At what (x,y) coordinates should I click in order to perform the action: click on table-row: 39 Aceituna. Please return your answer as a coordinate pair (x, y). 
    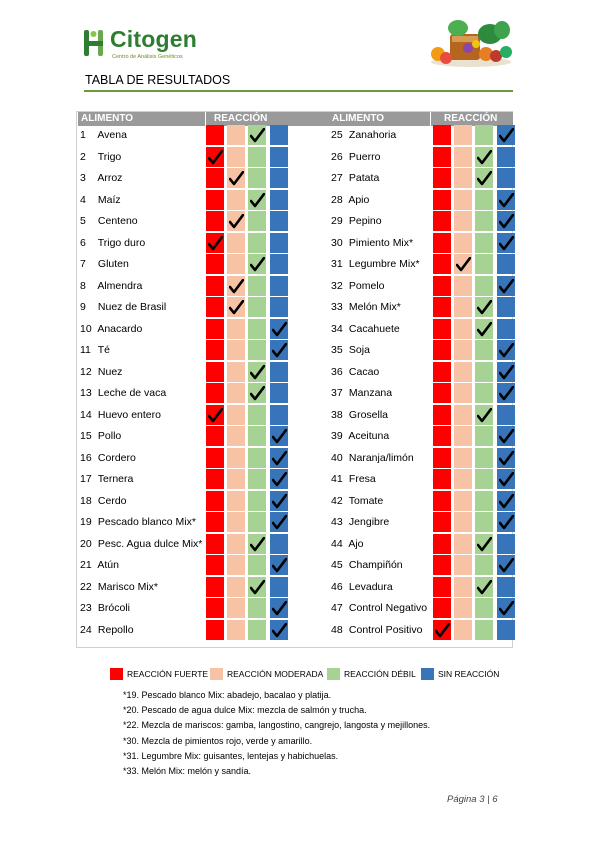
    Looking at the image, I should click on (300, 436).